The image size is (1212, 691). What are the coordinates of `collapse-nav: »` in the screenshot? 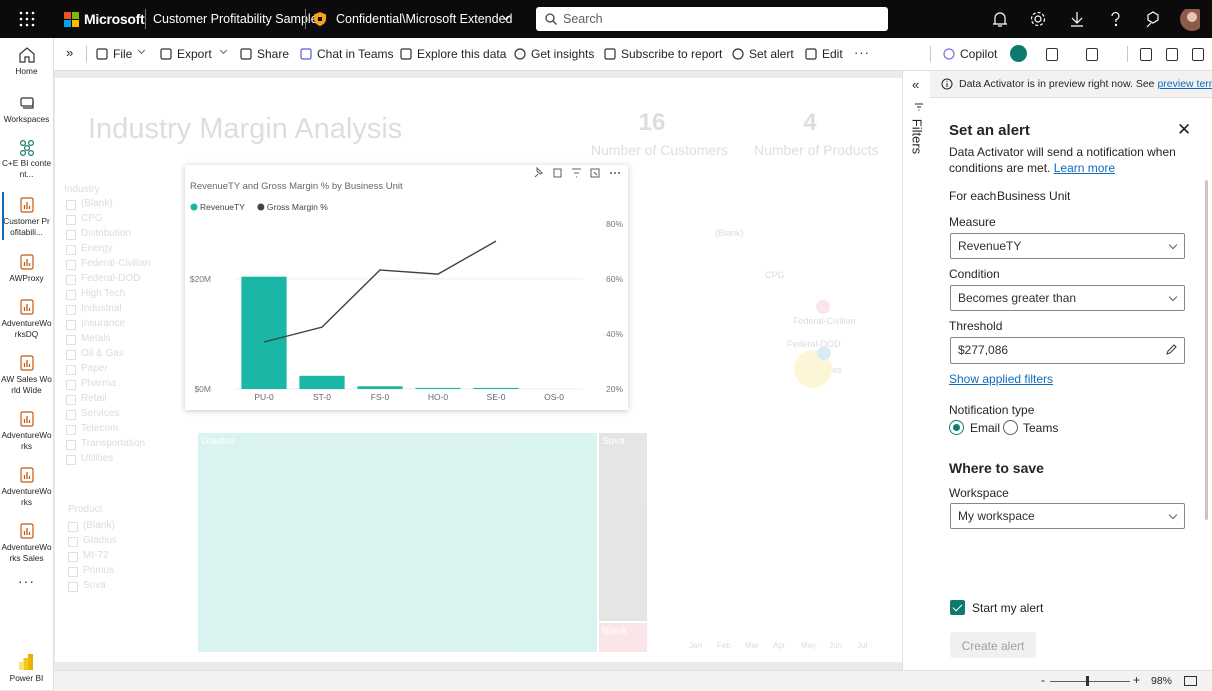 It's located at (70, 52).